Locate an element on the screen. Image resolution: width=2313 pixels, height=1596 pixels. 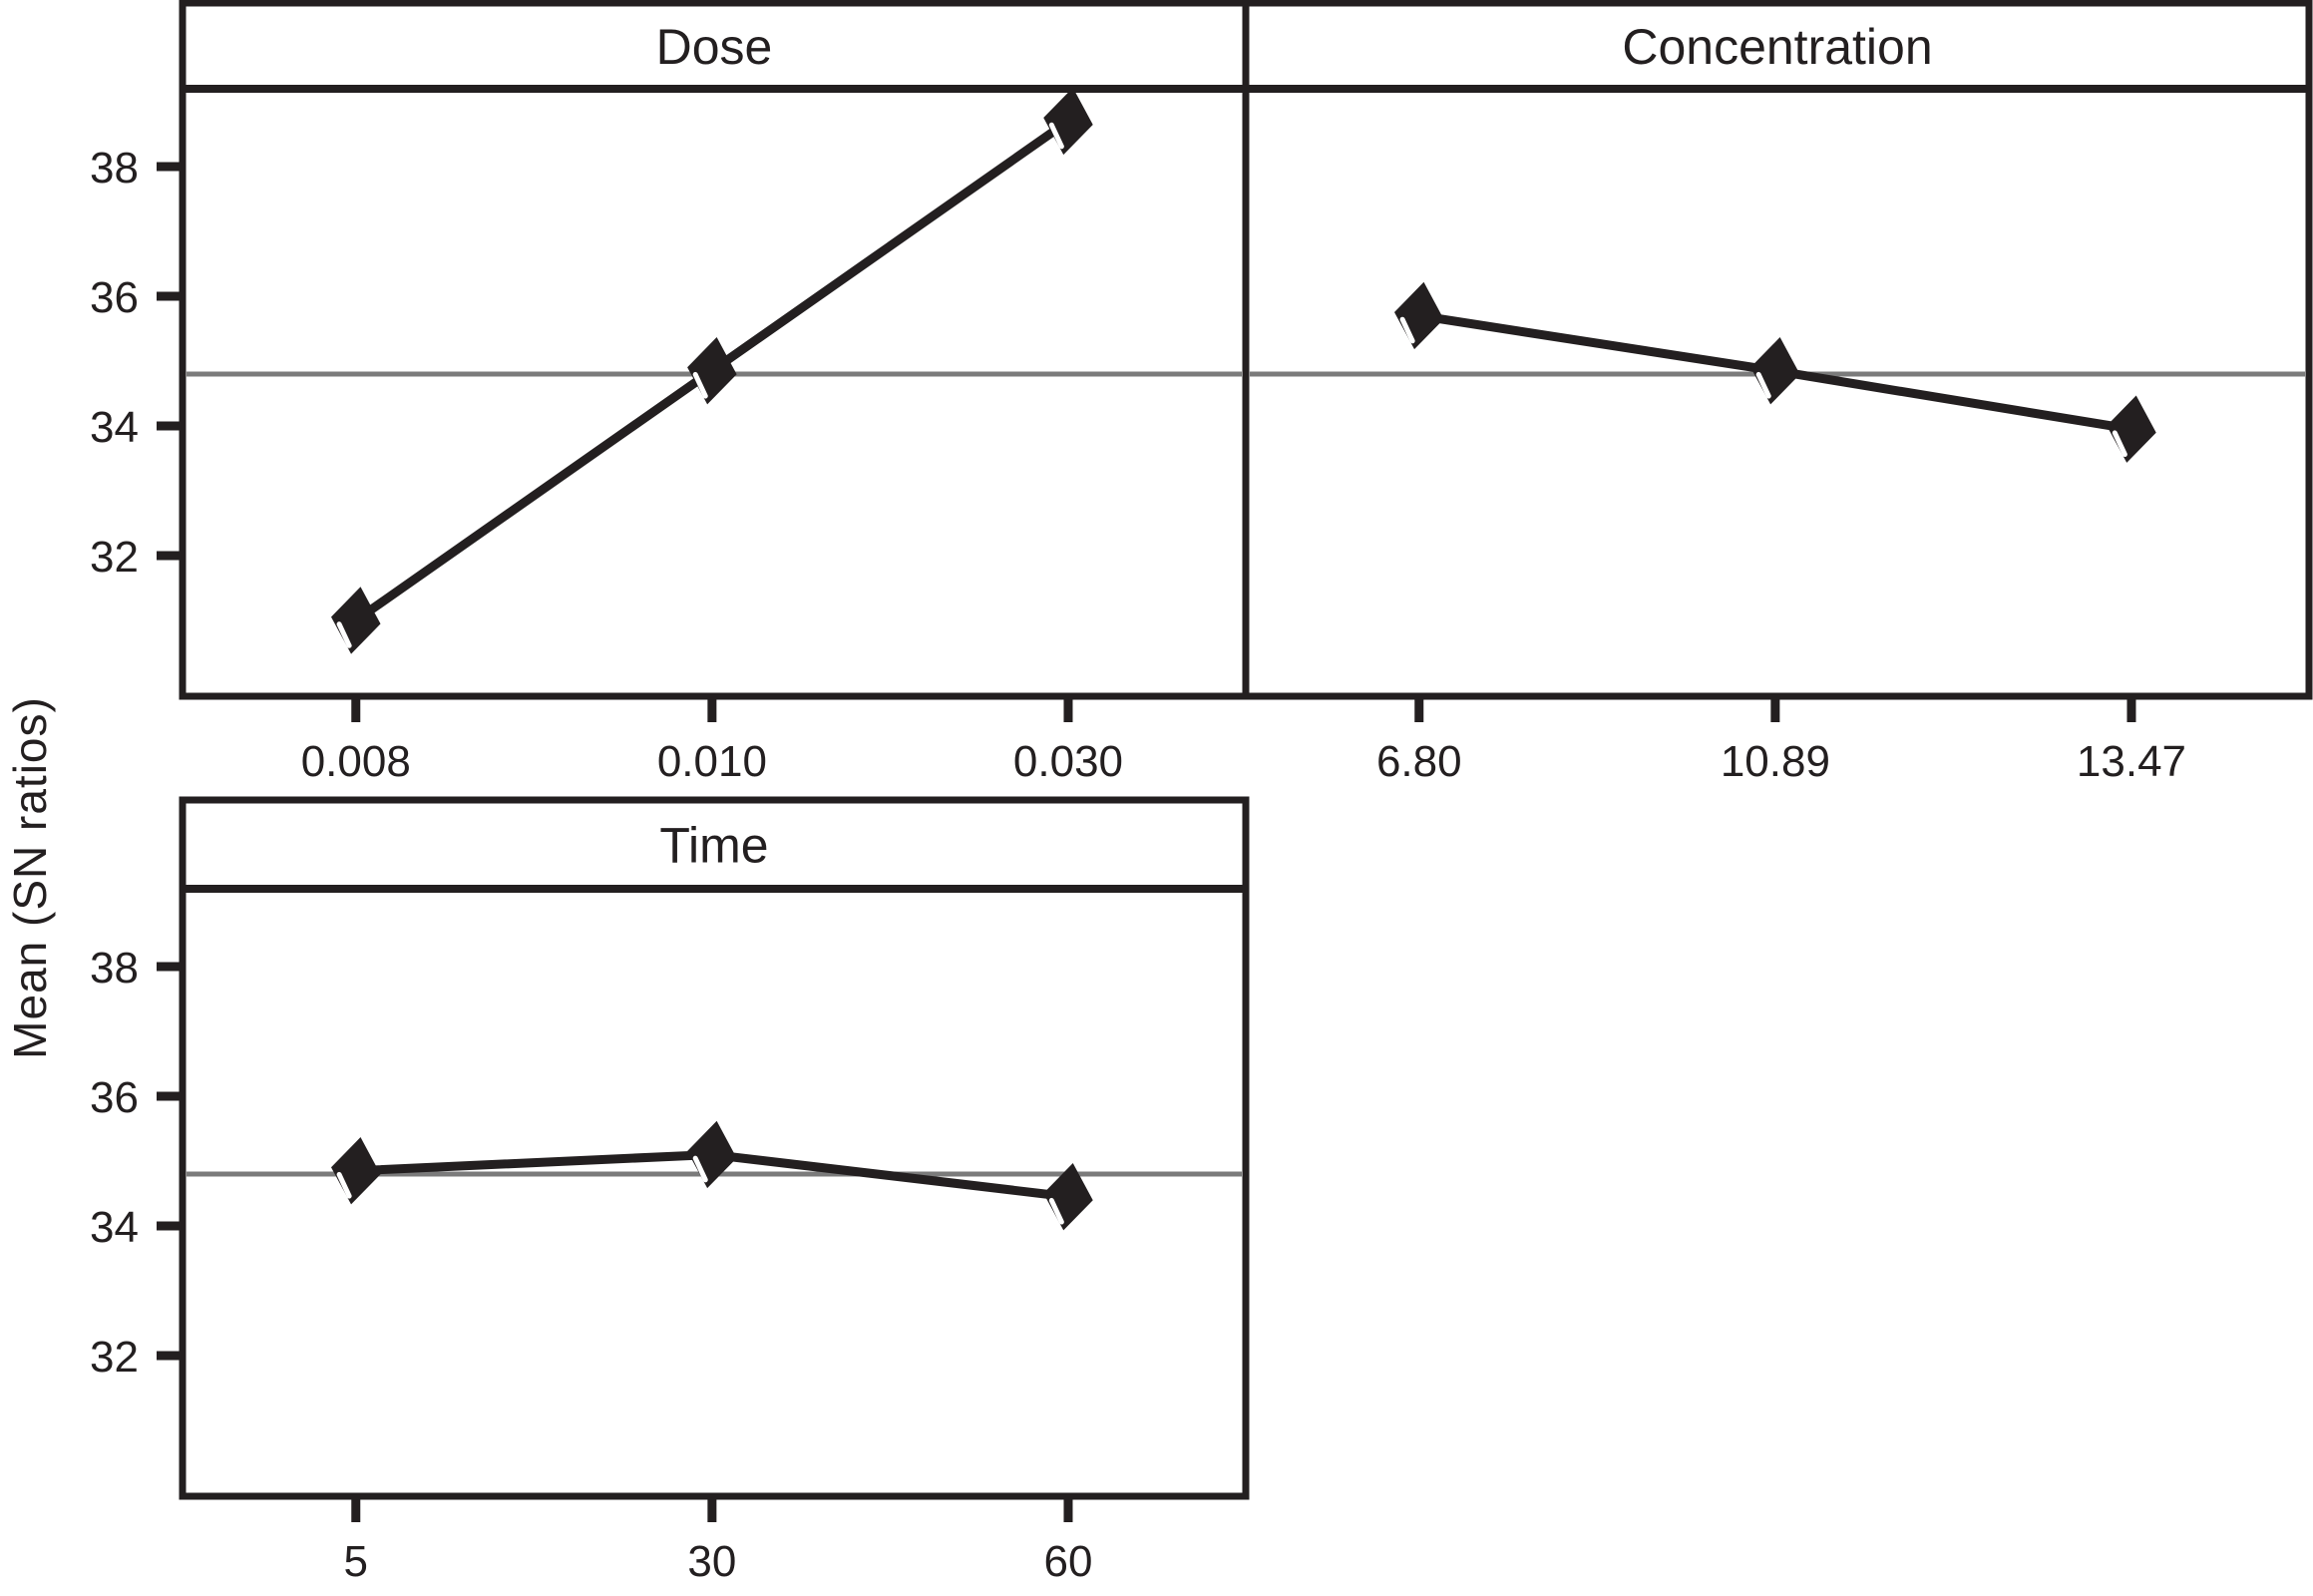
x-tick-label: 0.008 is located at coordinates (356, 761).